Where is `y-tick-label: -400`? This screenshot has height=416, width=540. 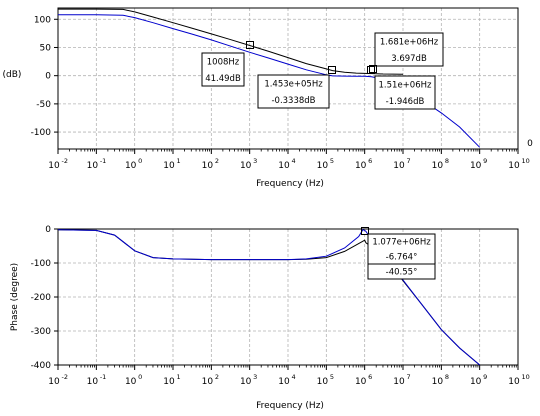
y-tick-label: -400 is located at coordinates (41, 366).